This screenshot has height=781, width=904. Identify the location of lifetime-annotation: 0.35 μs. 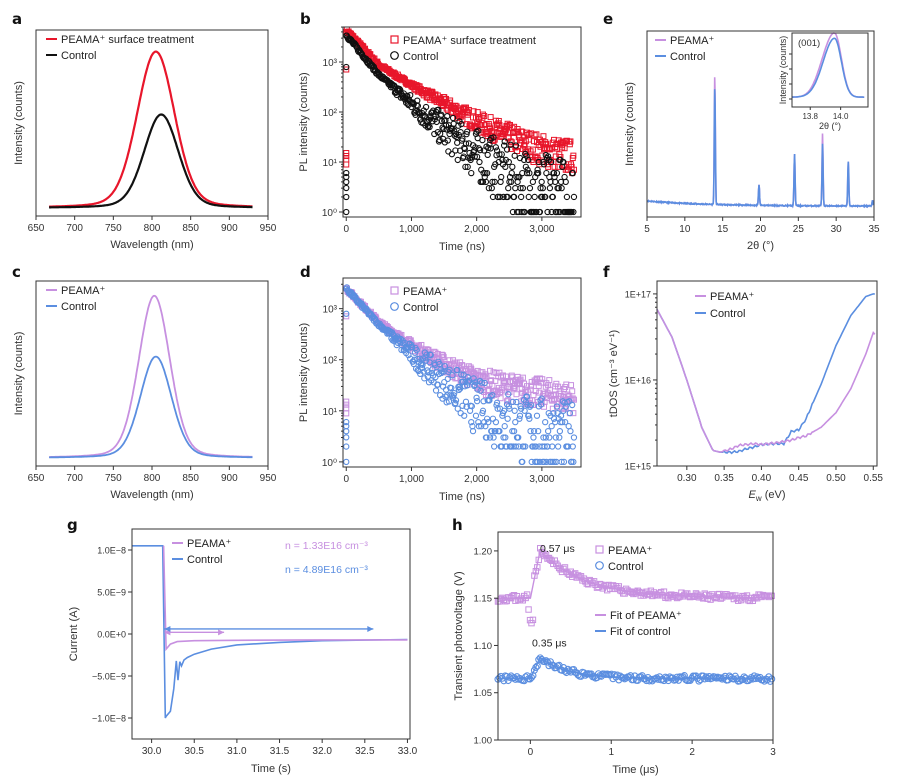
(549, 643).